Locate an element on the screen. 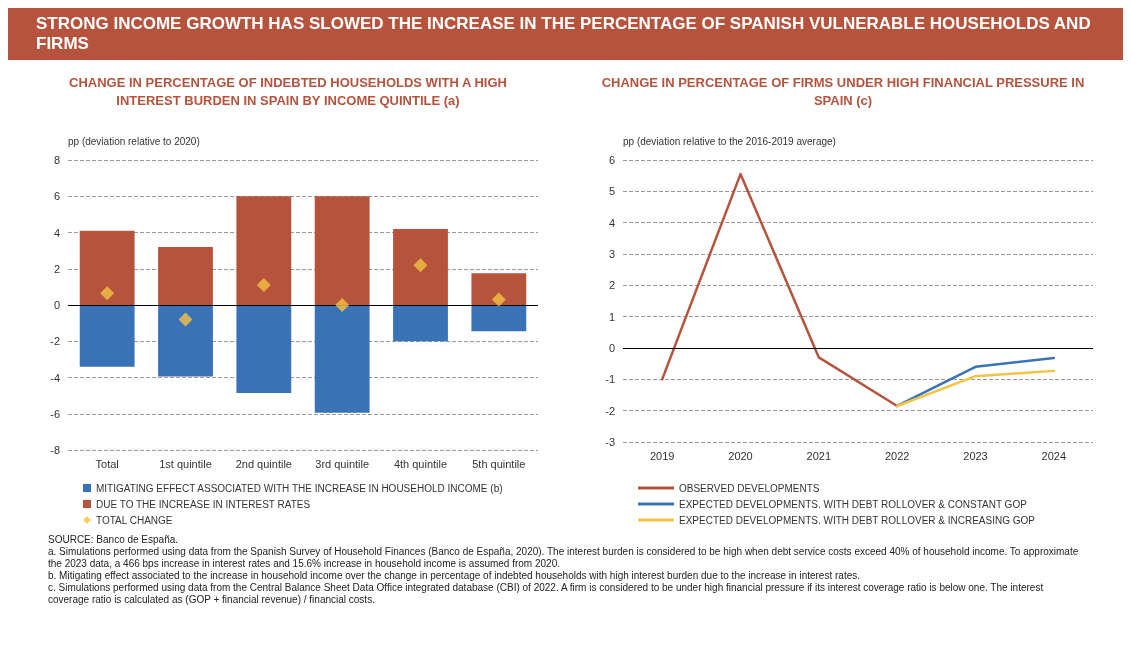  x-tick-label: Total is located at coordinates (107, 463).